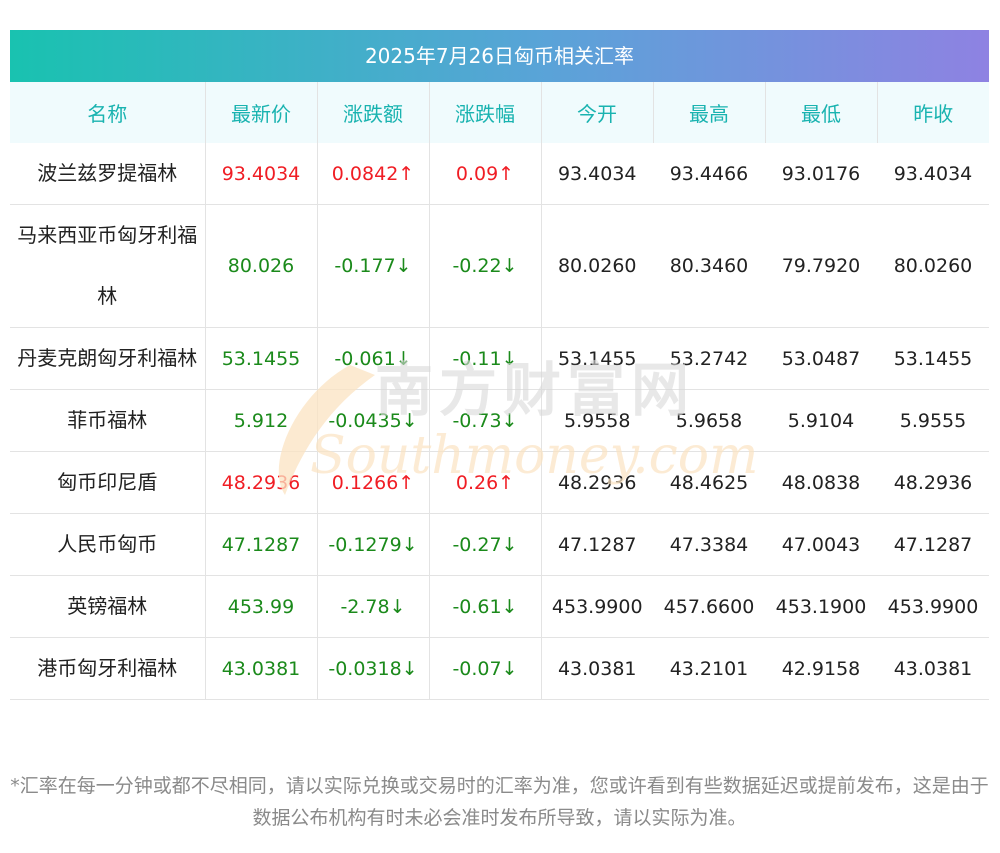  I want to click on cell-pct: -0.07↓, so click(485, 668).